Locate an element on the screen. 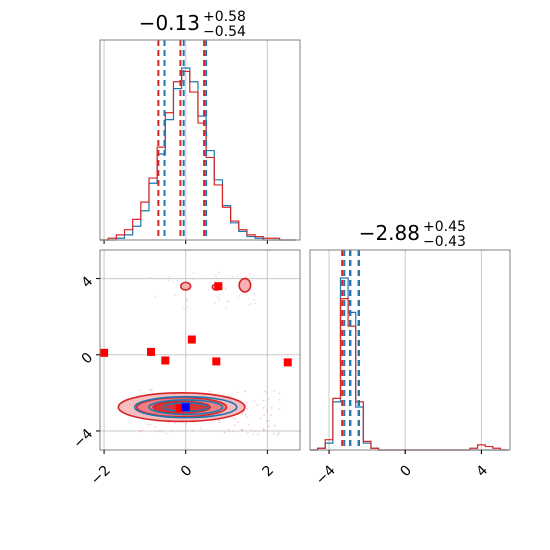 This screenshot has width=550, height=550. blue-square-marker is located at coordinates (185, 407).